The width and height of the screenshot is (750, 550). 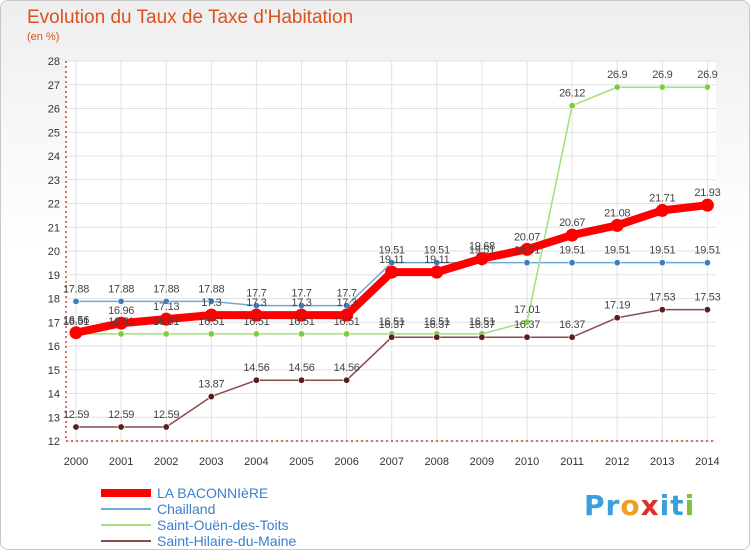 What do you see at coordinates (662, 198) in the screenshot?
I see `data-label: 21.71` at bounding box center [662, 198].